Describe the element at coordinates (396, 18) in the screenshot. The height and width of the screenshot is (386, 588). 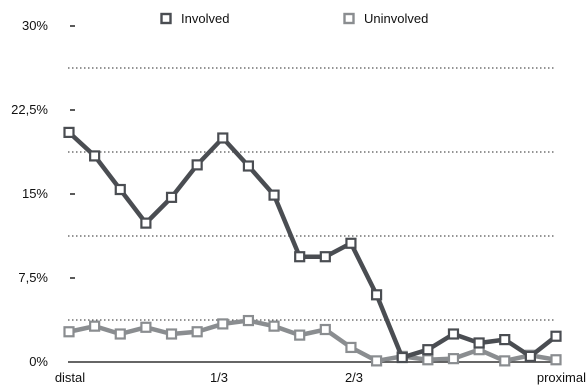
I see `legend-label: Uninvolved` at that location.